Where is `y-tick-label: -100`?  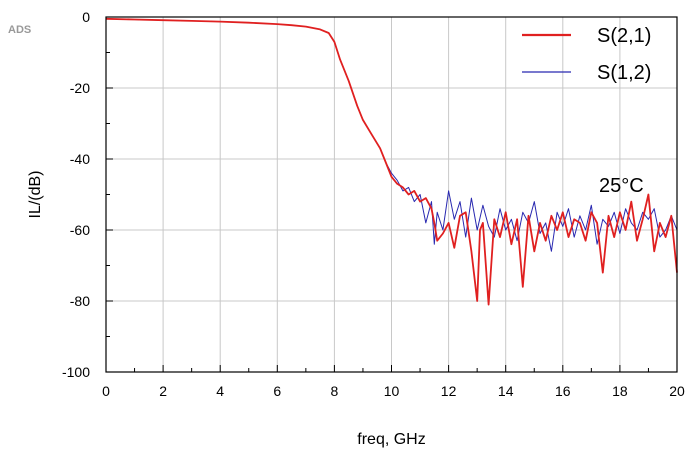
y-tick-label: -100 is located at coordinates (76, 372).